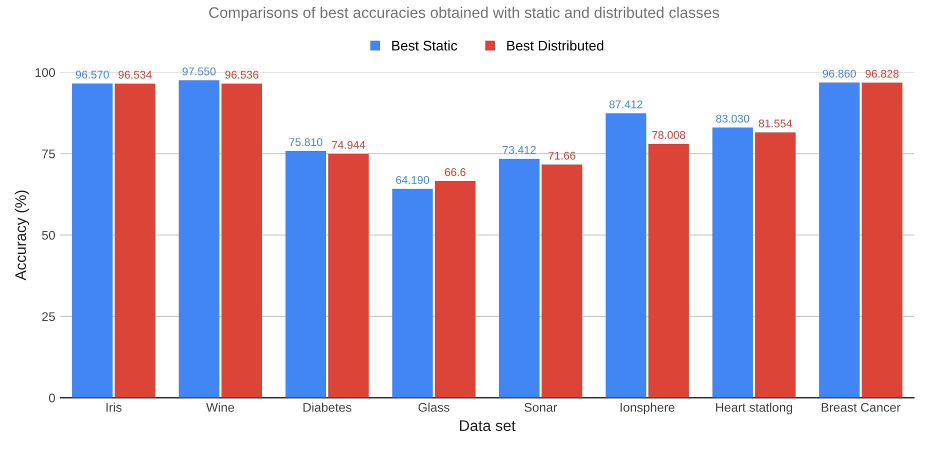 The height and width of the screenshot is (452, 928). Describe the element at coordinates (48, 235) in the screenshot. I see `y-tick-label: 50` at that location.